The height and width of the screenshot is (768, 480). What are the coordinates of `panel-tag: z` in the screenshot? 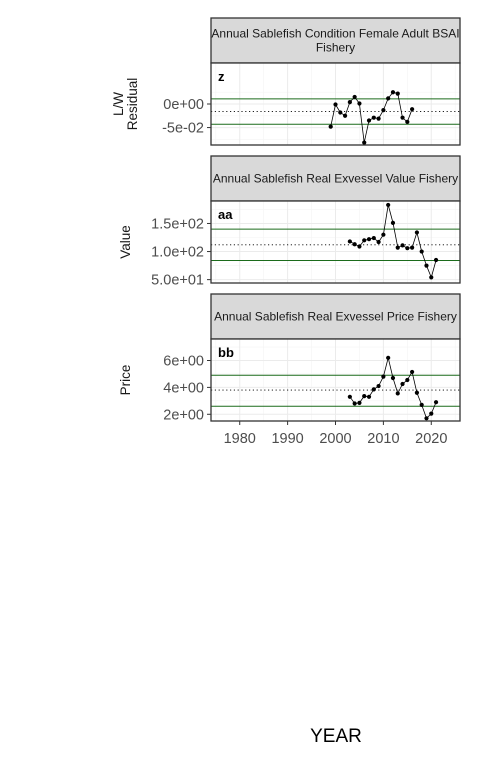 It's located at (221, 76).